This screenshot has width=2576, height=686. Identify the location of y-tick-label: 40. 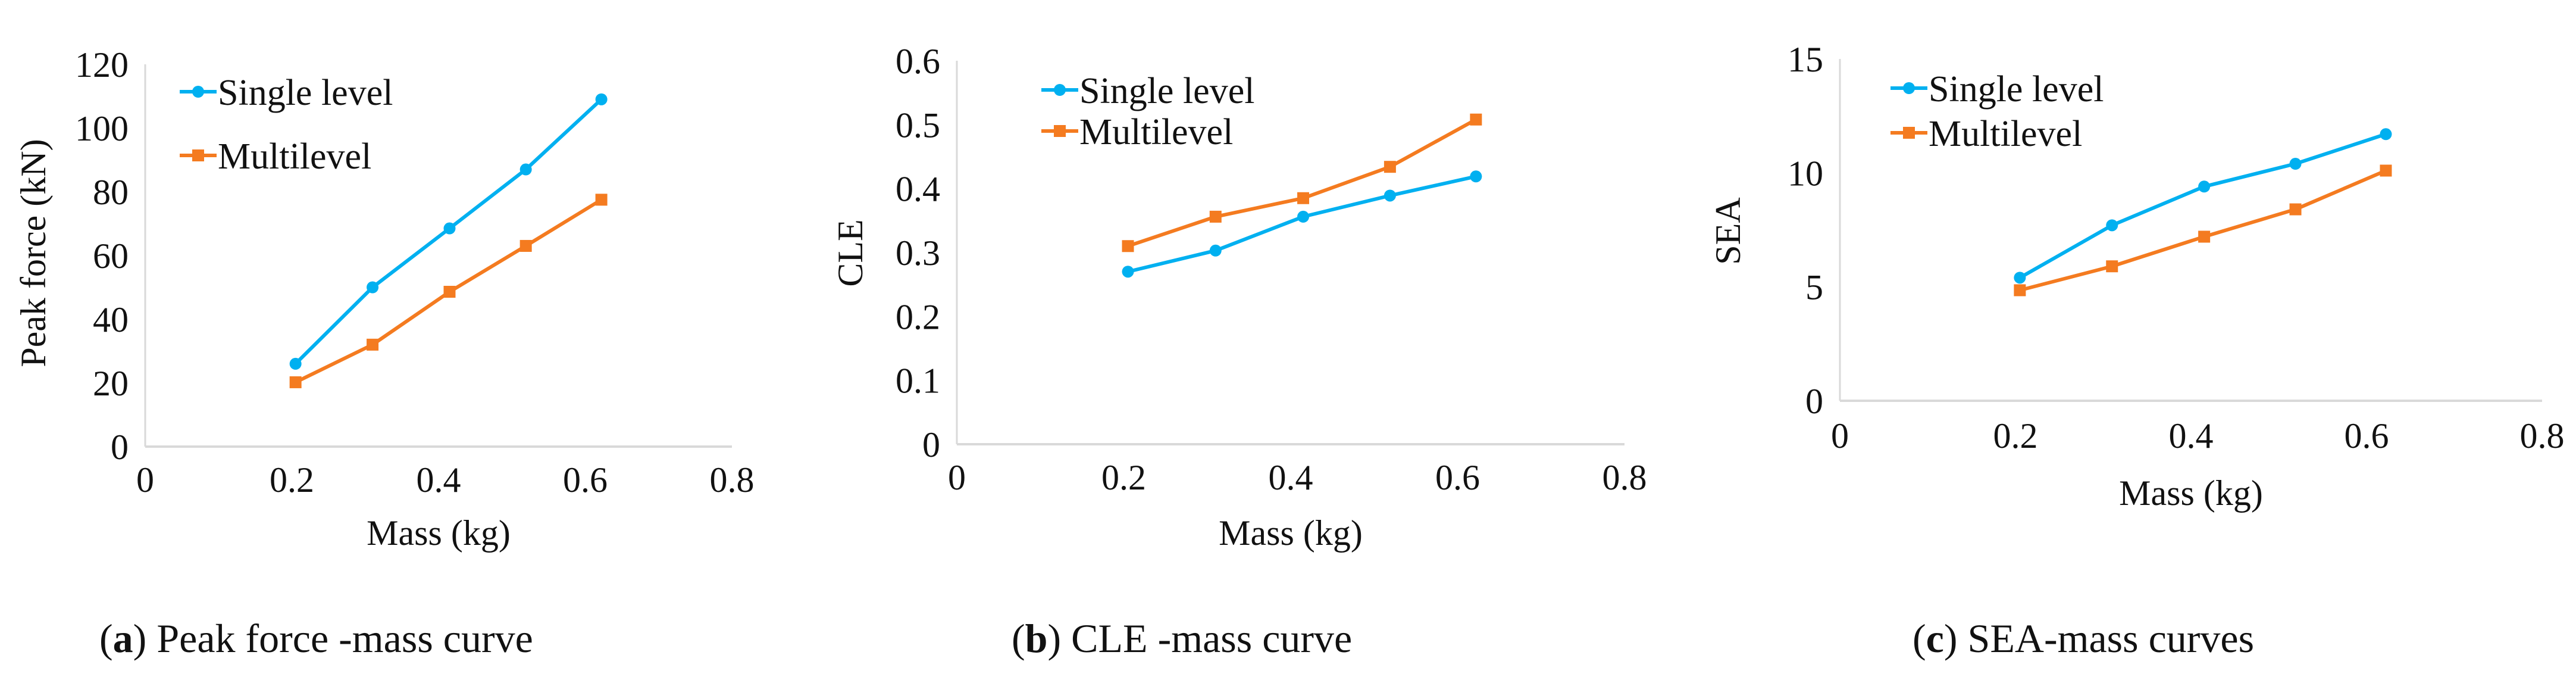
(111, 319).